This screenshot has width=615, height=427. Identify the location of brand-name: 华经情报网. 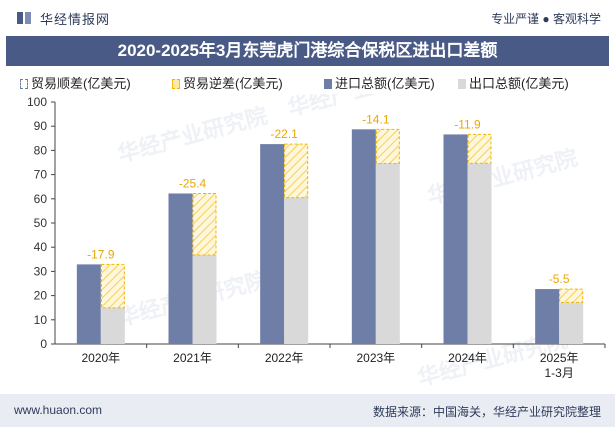
(75, 19).